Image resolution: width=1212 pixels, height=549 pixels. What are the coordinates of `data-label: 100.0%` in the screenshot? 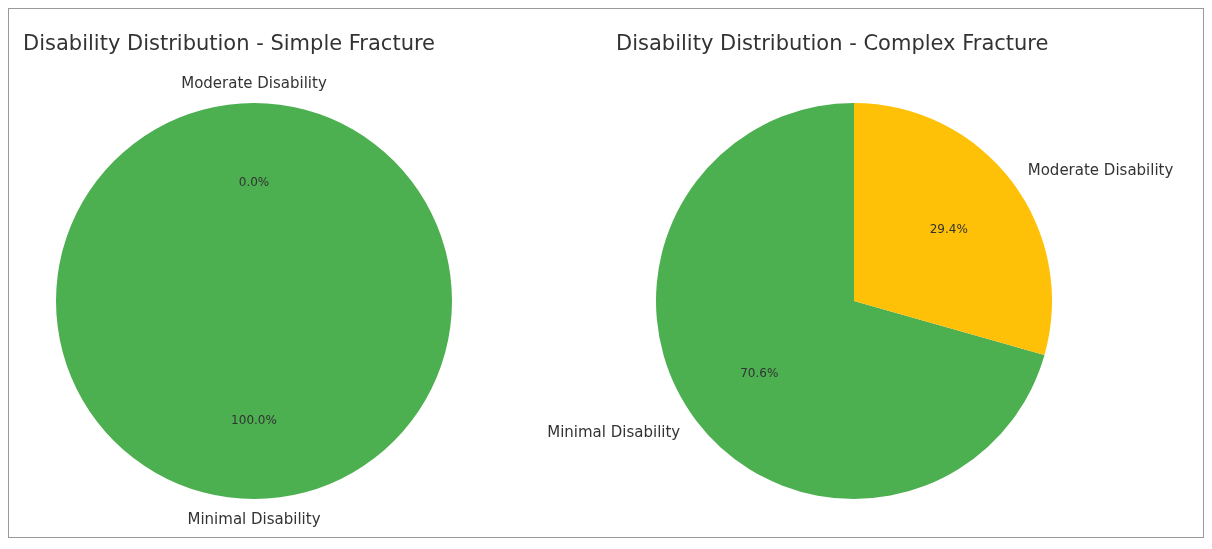 It's located at (254, 419).